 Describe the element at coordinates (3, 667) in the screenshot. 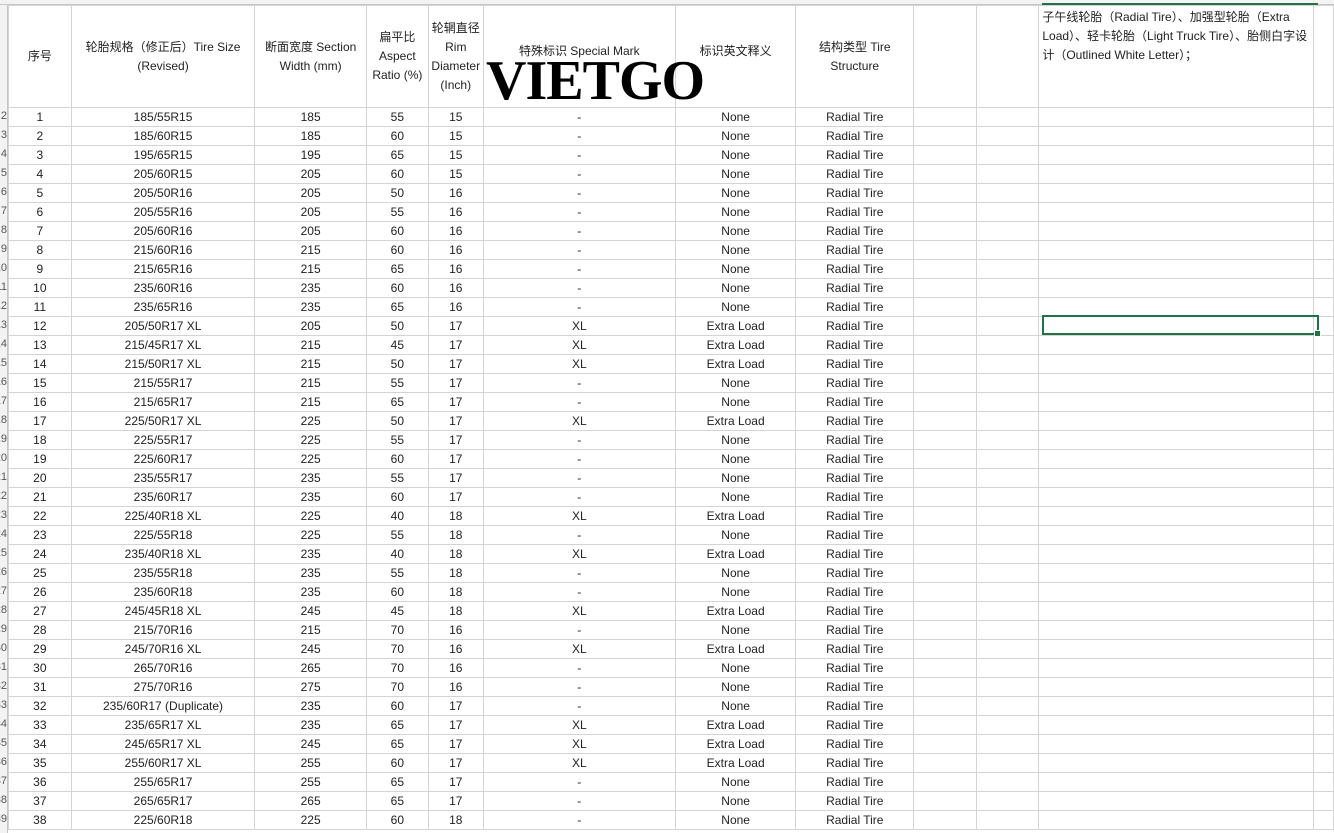

I see `row-number: 31` at that location.